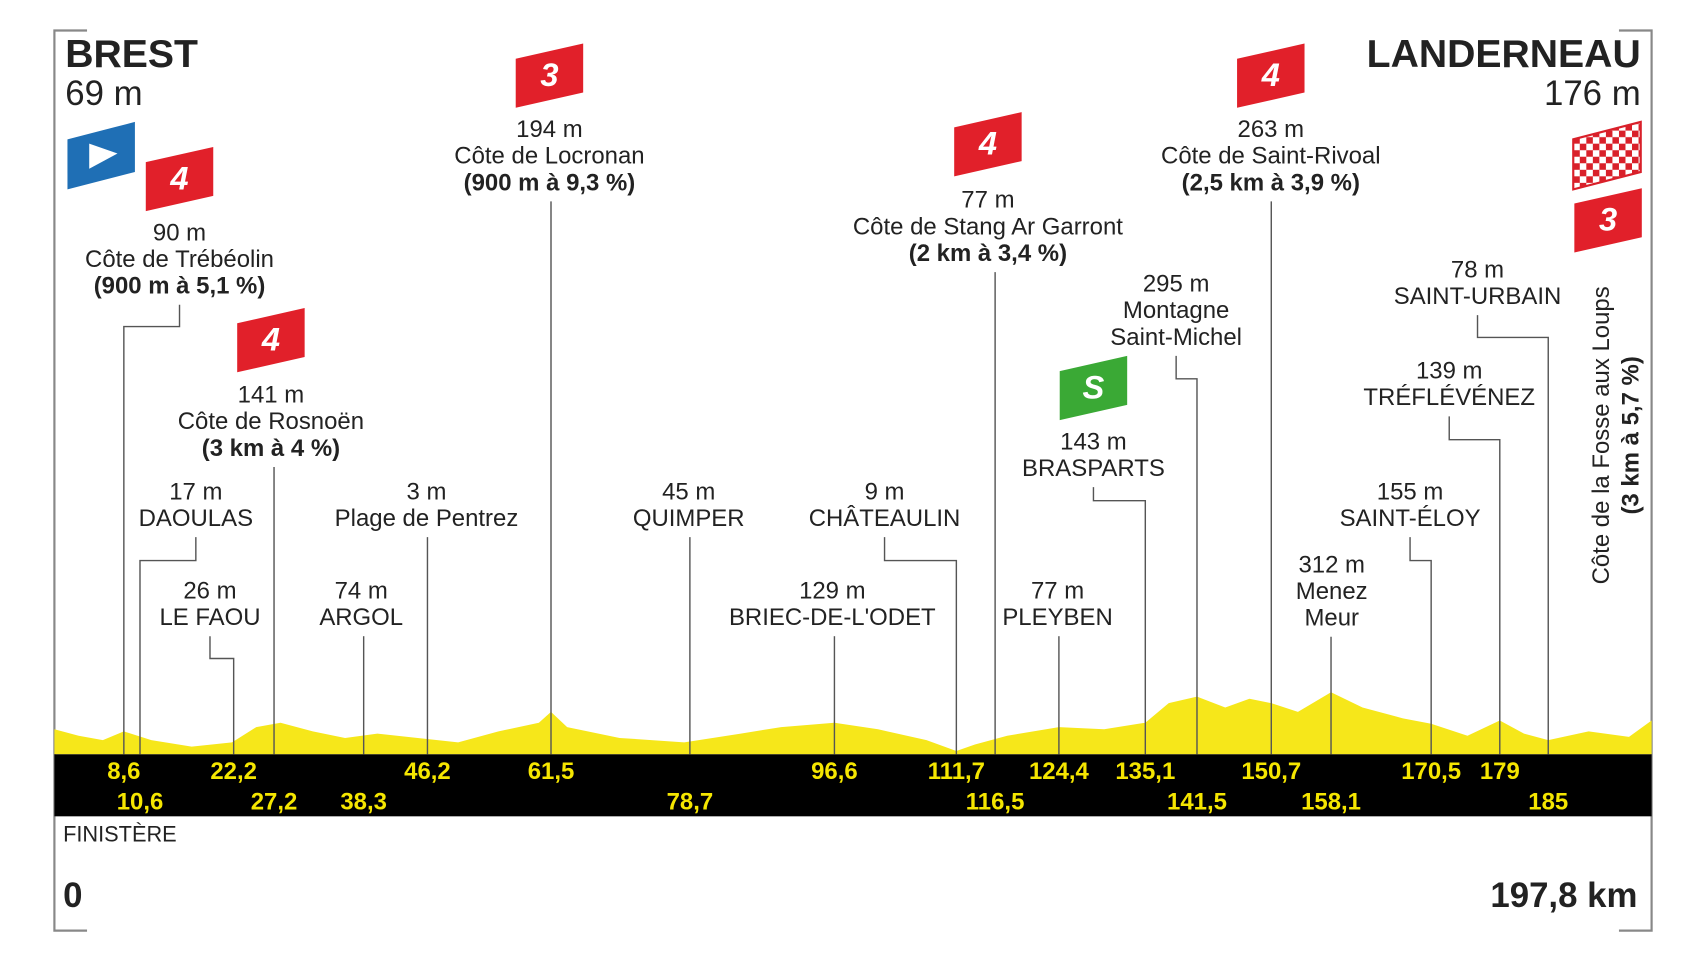 Image resolution: width=1706 pixels, height=960 pixels. I want to click on point-label: Côte de Locronan, so click(549, 156).